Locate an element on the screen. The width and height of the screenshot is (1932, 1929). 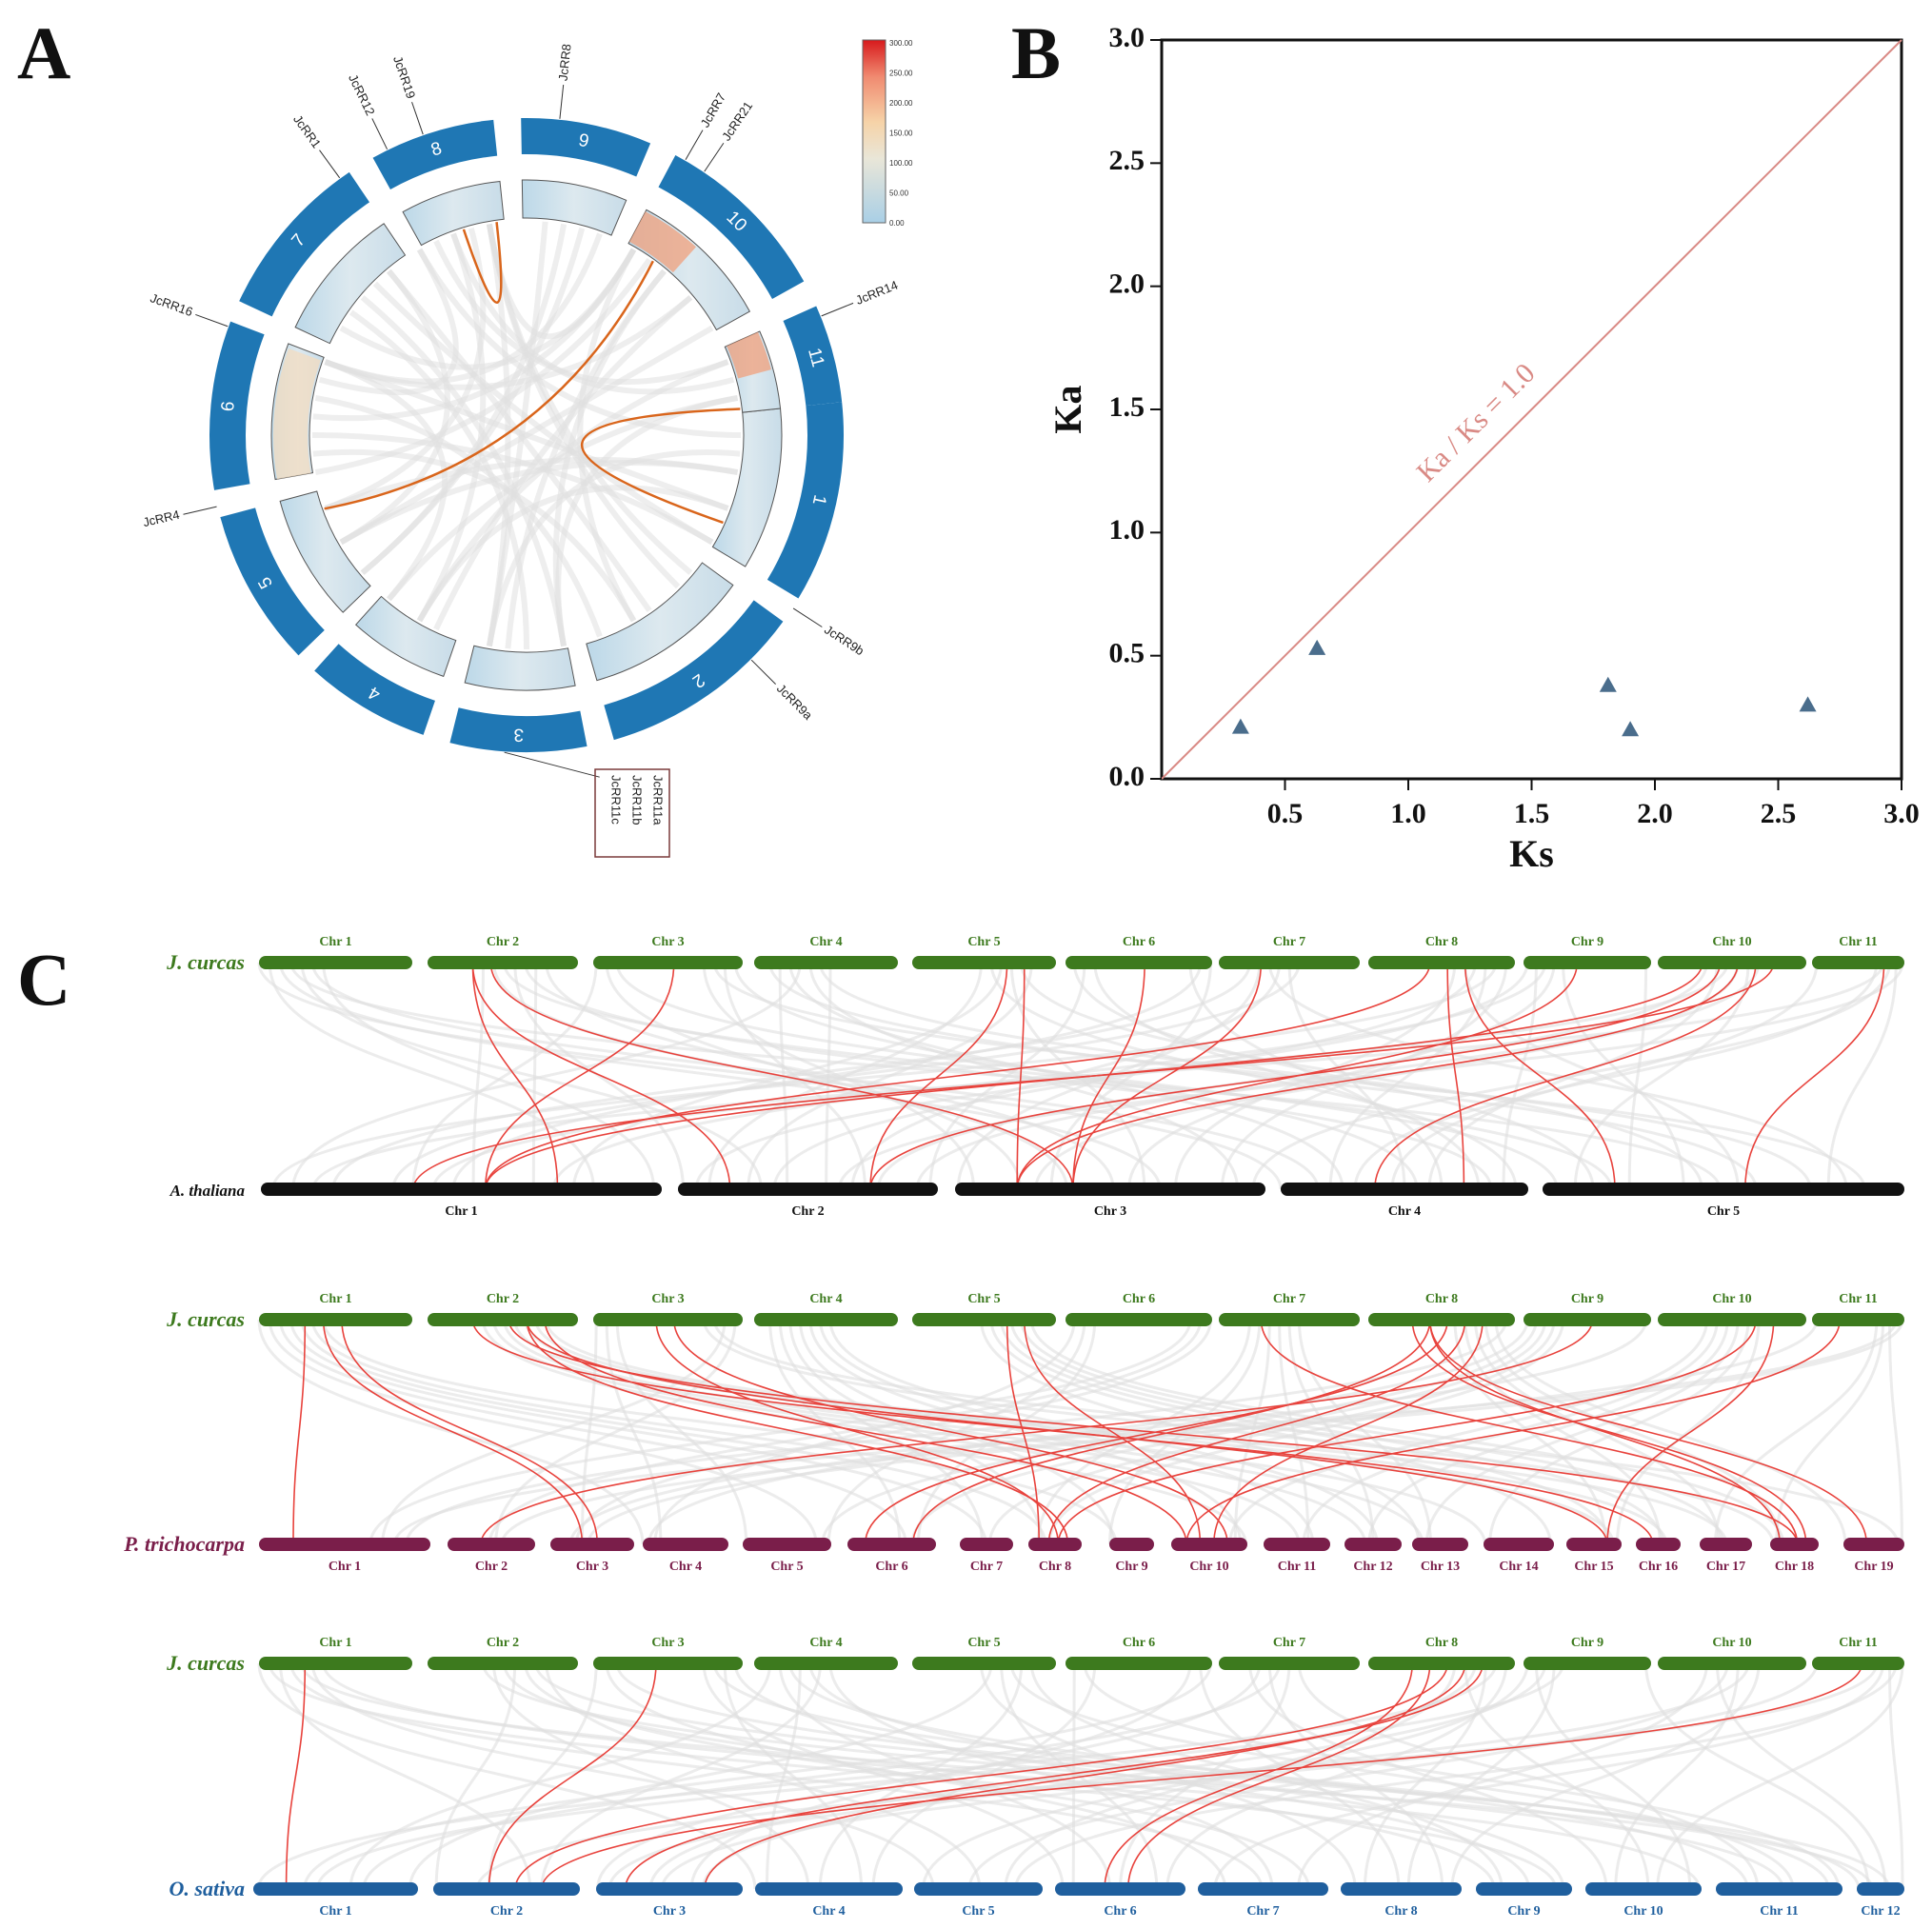
x-tick-label: 2.0 is located at coordinates (1655, 813).